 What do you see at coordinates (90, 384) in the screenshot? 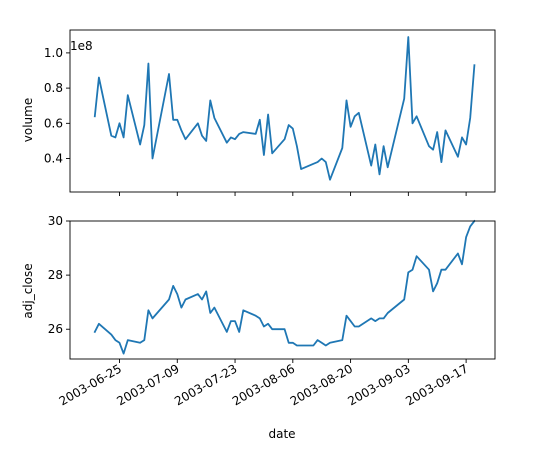
I see `x-tick-label-0: 2003-06-25` at bounding box center [90, 384].